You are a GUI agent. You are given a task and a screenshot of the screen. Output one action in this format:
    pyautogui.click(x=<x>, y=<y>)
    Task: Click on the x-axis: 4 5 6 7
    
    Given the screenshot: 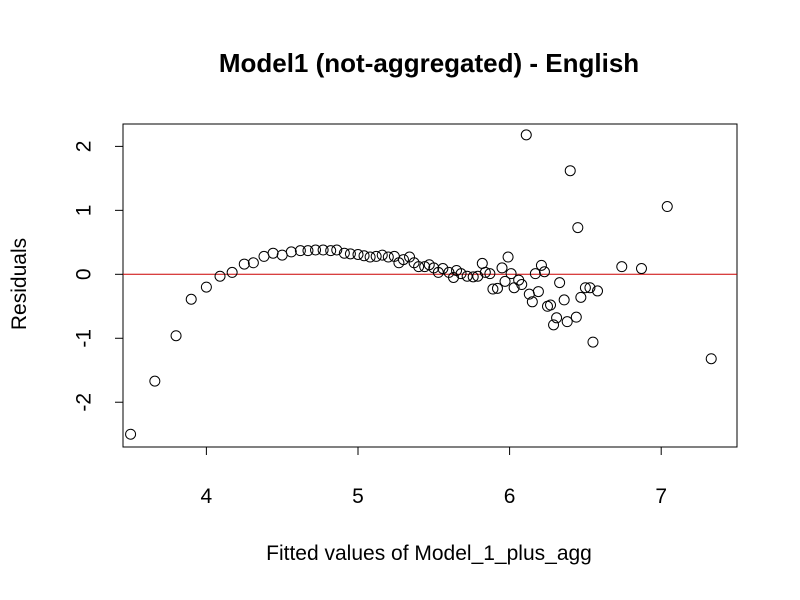 What is the action you would take?
    pyautogui.click(x=434, y=477)
    